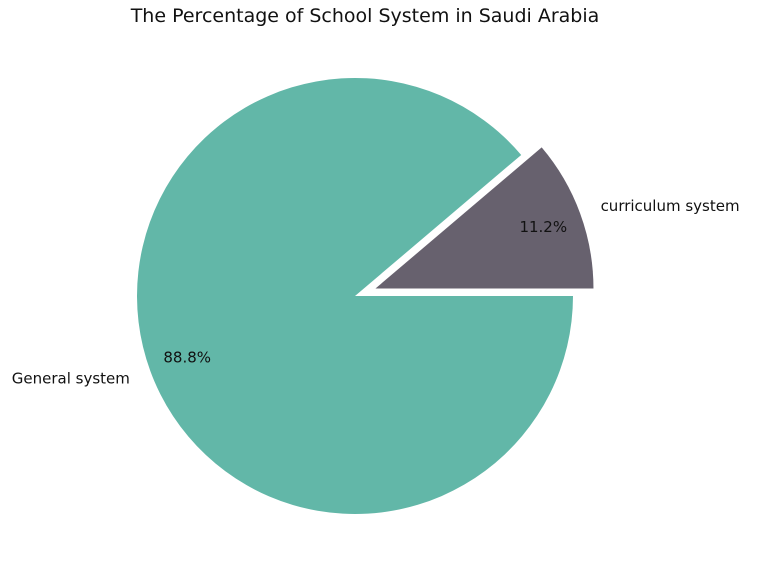 The width and height of the screenshot is (760, 563). I want to click on pie-category-label-0: General system, so click(71, 379).